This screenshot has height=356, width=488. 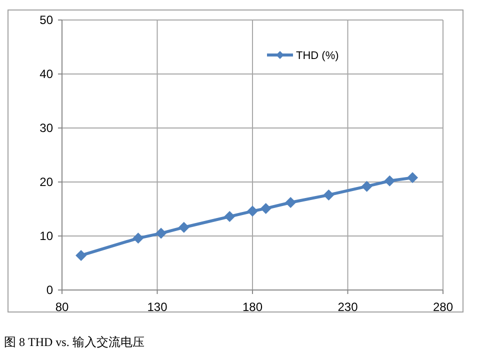 I want to click on caption: 图 8 THD vs. 输入交流电压, so click(x=74, y=342).